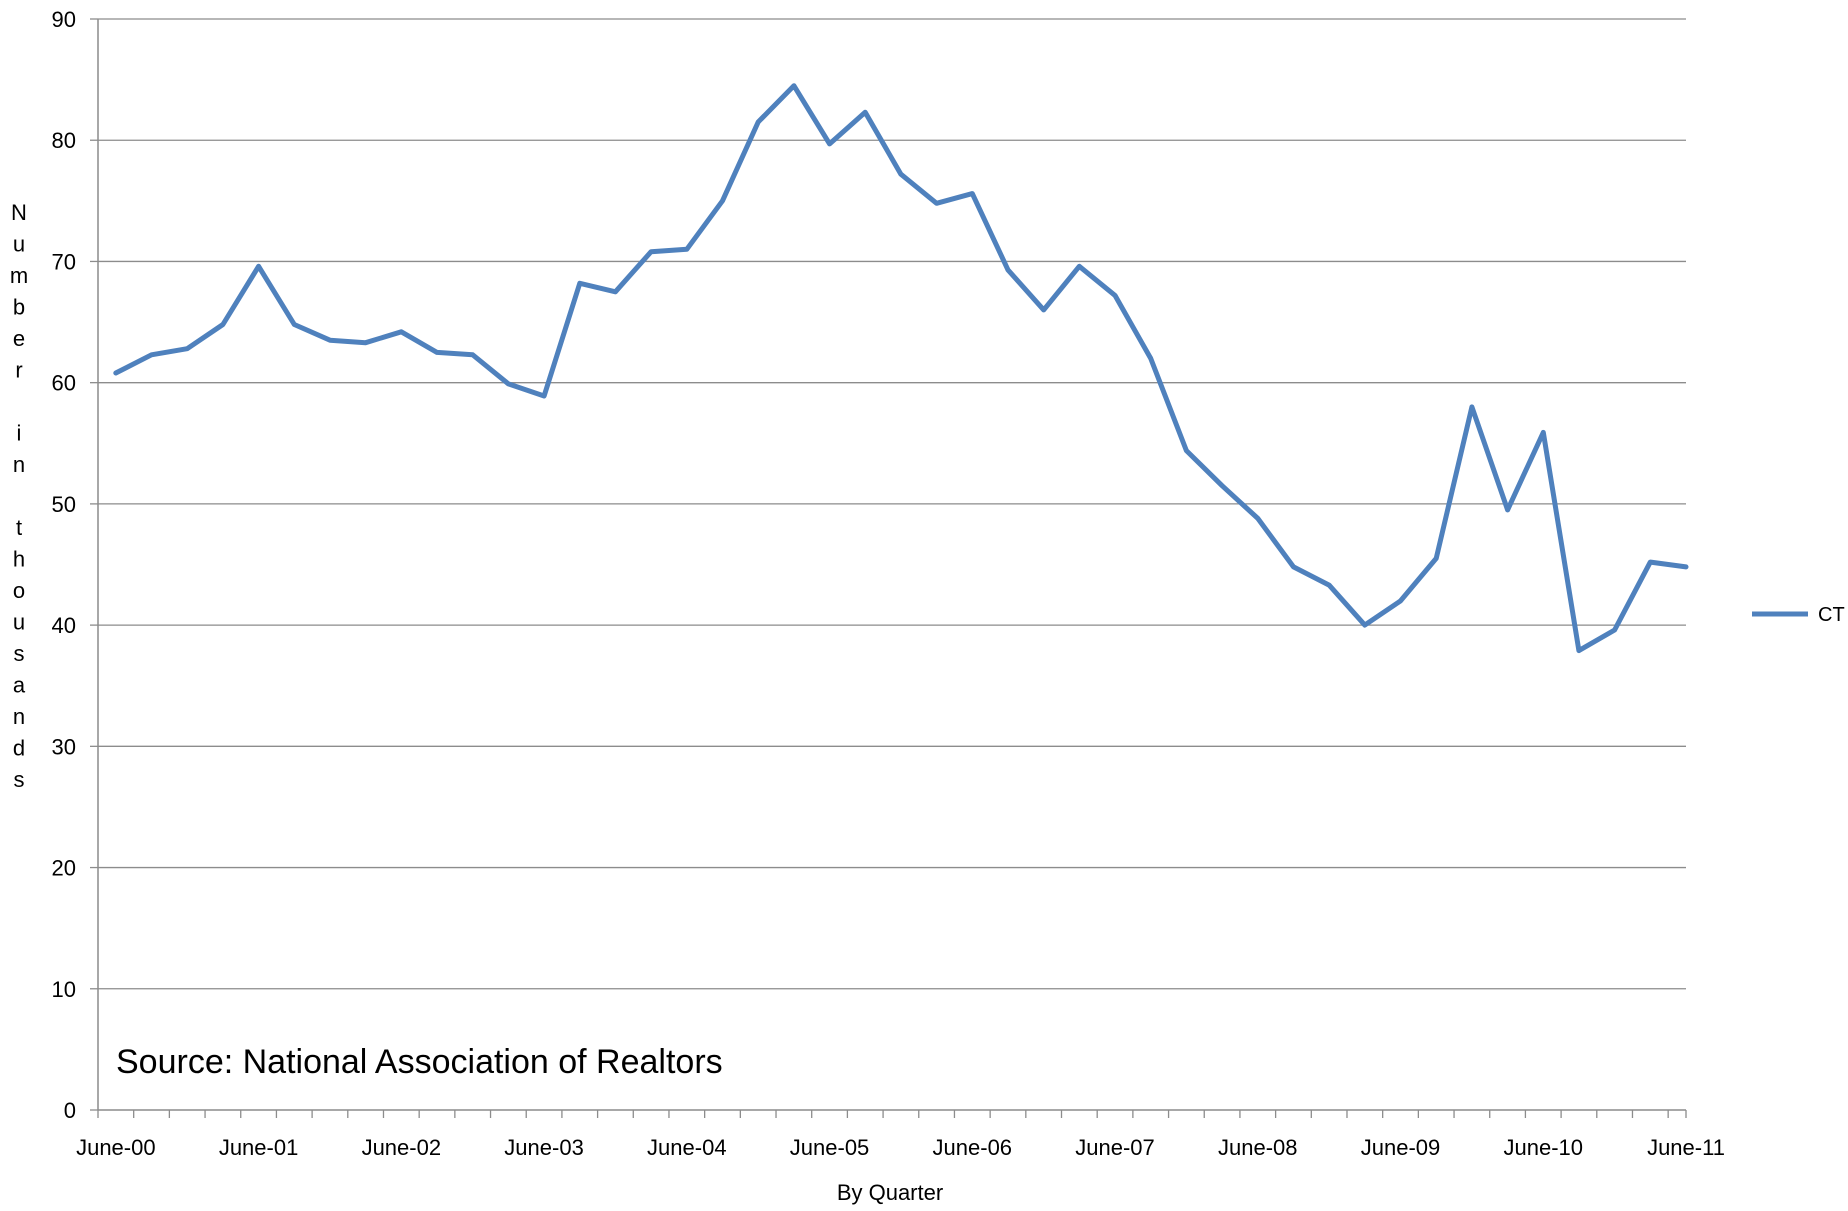 The image size is (1848, 1211). What do you see at coordinates (64, 989) in the screenshot?
I see `y-tick-label: 10` at bounding box center [64, 989].